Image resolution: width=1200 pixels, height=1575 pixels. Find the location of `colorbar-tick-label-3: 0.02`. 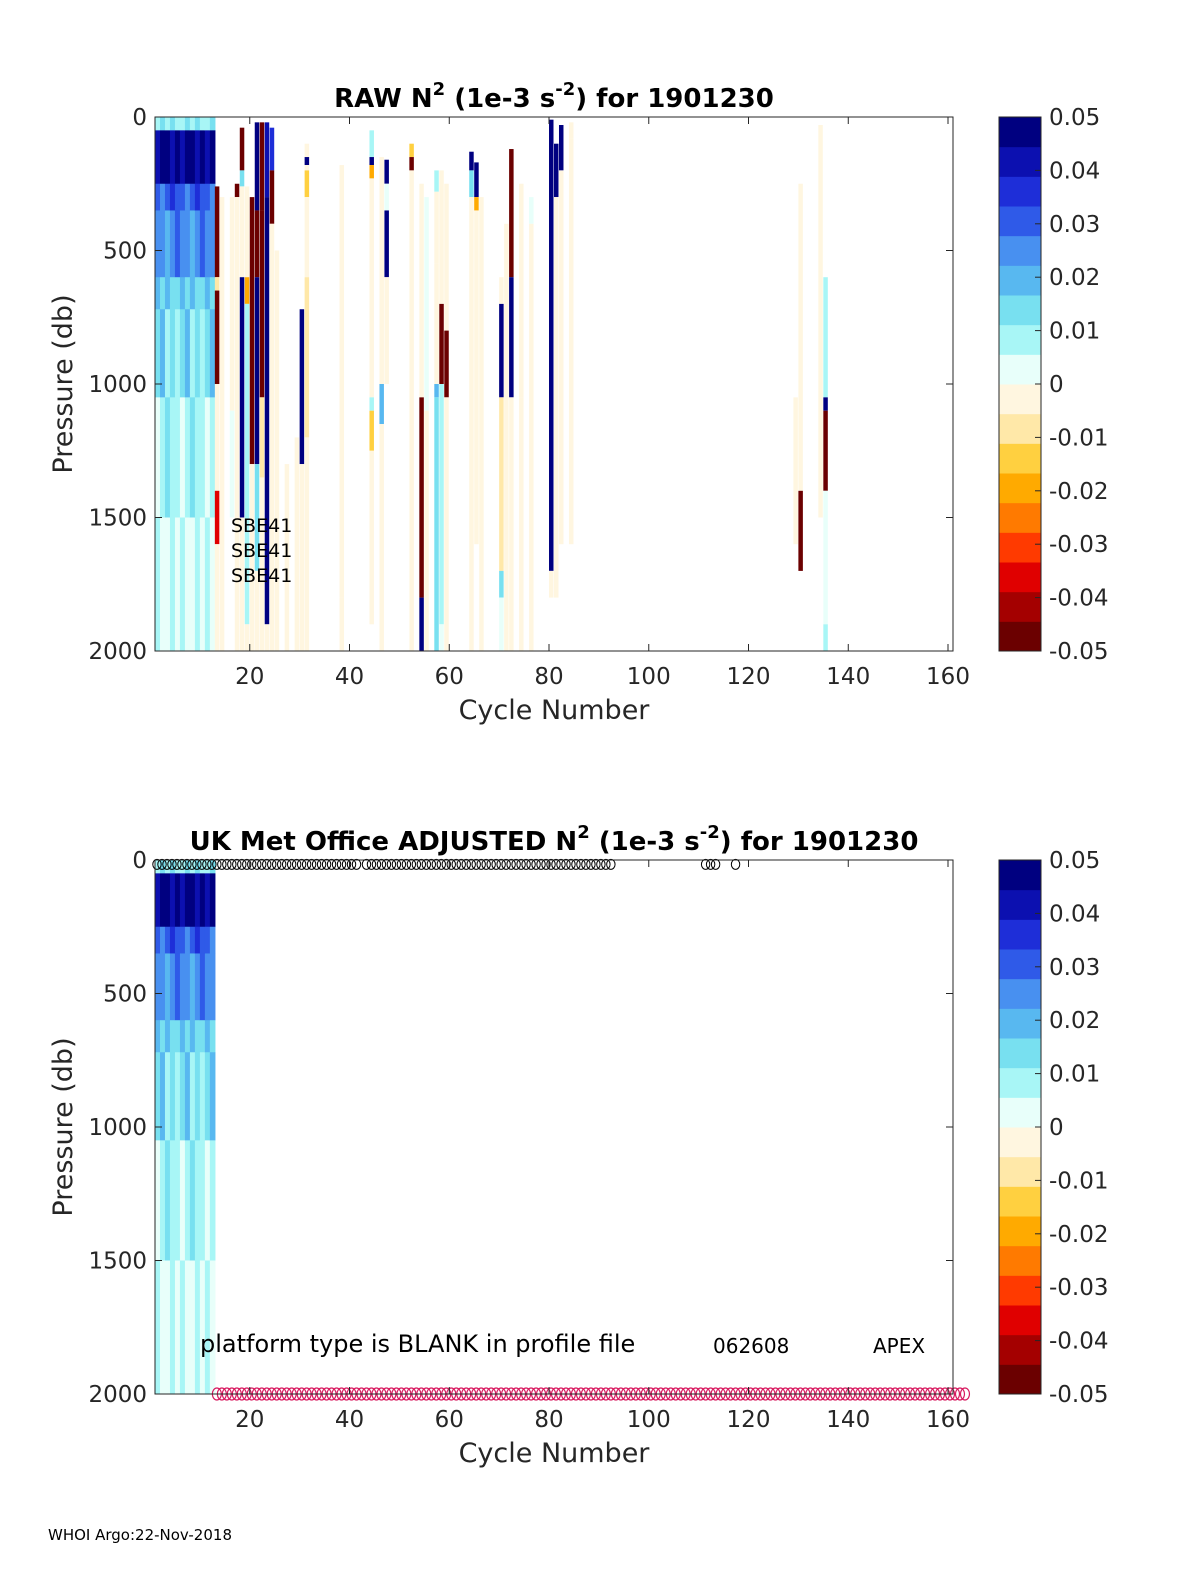

colorbar-tick-label-3: 0.02 is located at coordinates (1074, 278).